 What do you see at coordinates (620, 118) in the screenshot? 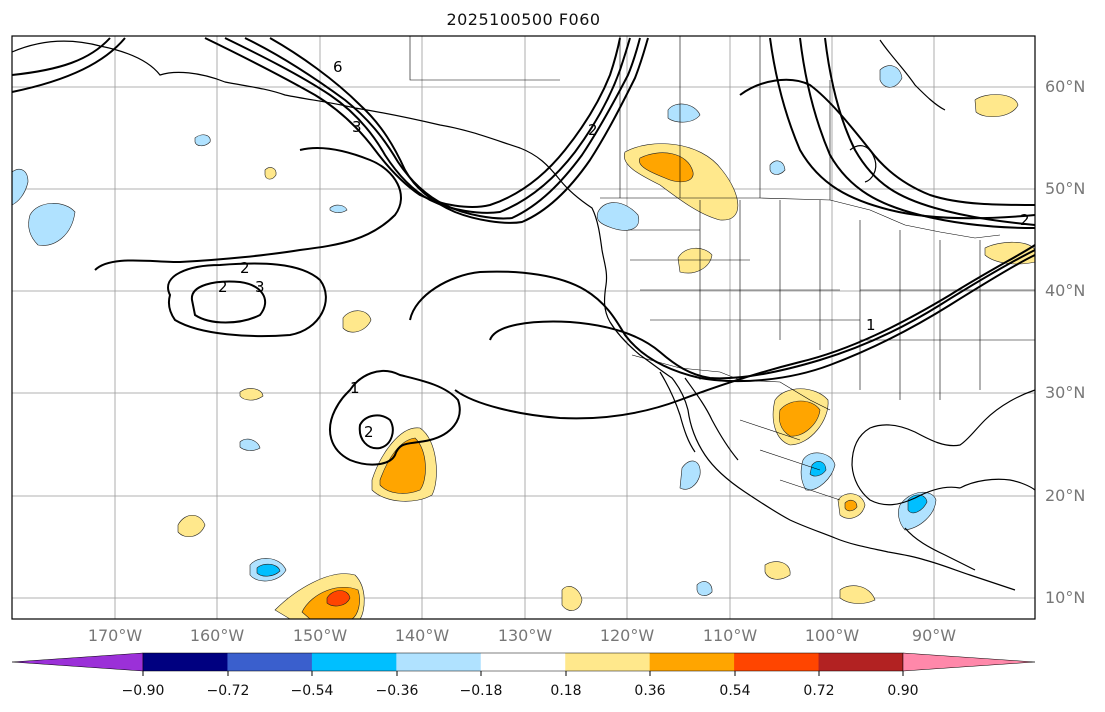
I see `canada-province-borders` at bounding box center [620, 118].